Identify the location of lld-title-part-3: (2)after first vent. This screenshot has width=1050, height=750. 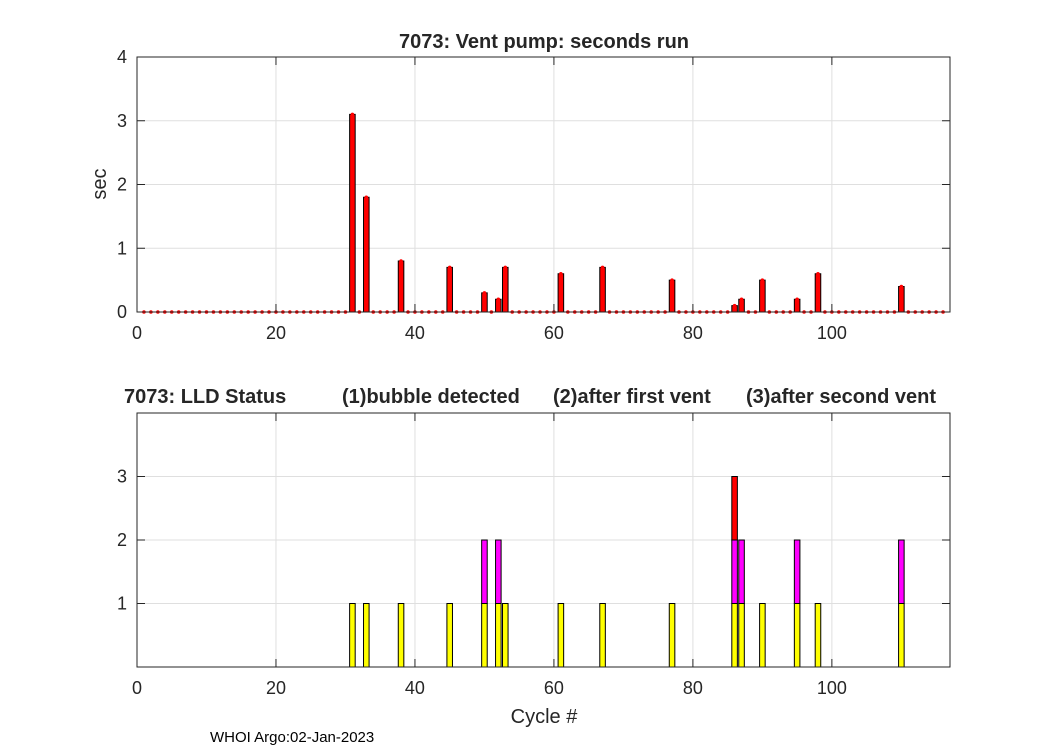
(632, 397).